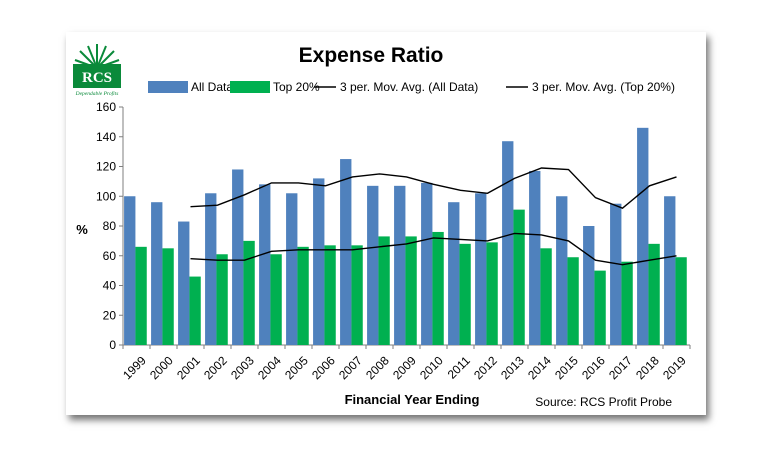 This screenshot has width=768, height=451. Describe the element at coordinates (296, 87) in the screenshot. I see `legend-label-top20: Top 20%` at that location.